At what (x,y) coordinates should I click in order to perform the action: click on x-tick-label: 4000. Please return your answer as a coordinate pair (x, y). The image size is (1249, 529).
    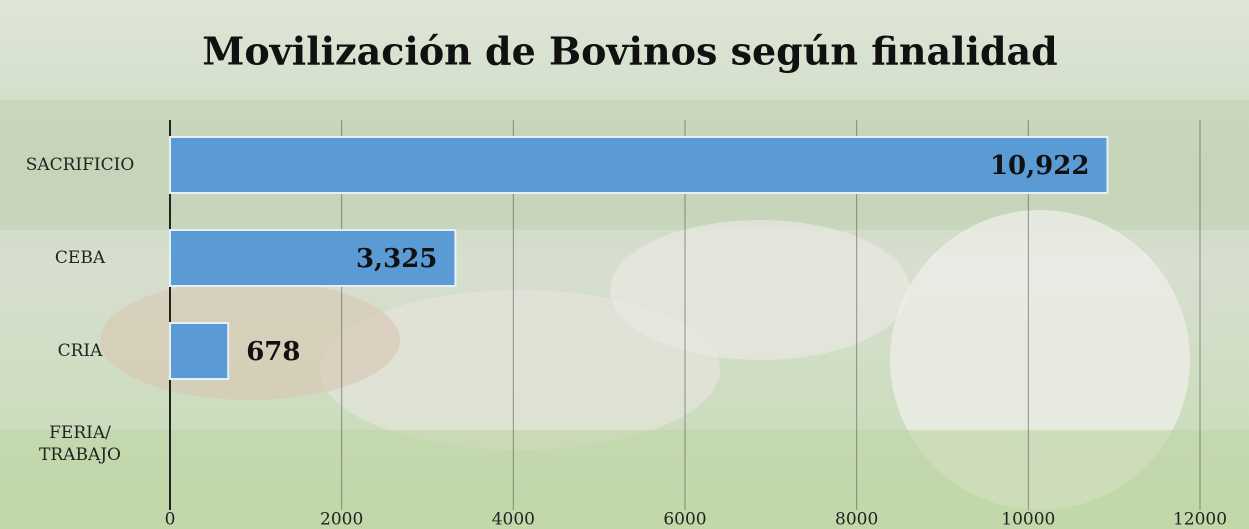
    Looking at the image, I should click on (513, 519).